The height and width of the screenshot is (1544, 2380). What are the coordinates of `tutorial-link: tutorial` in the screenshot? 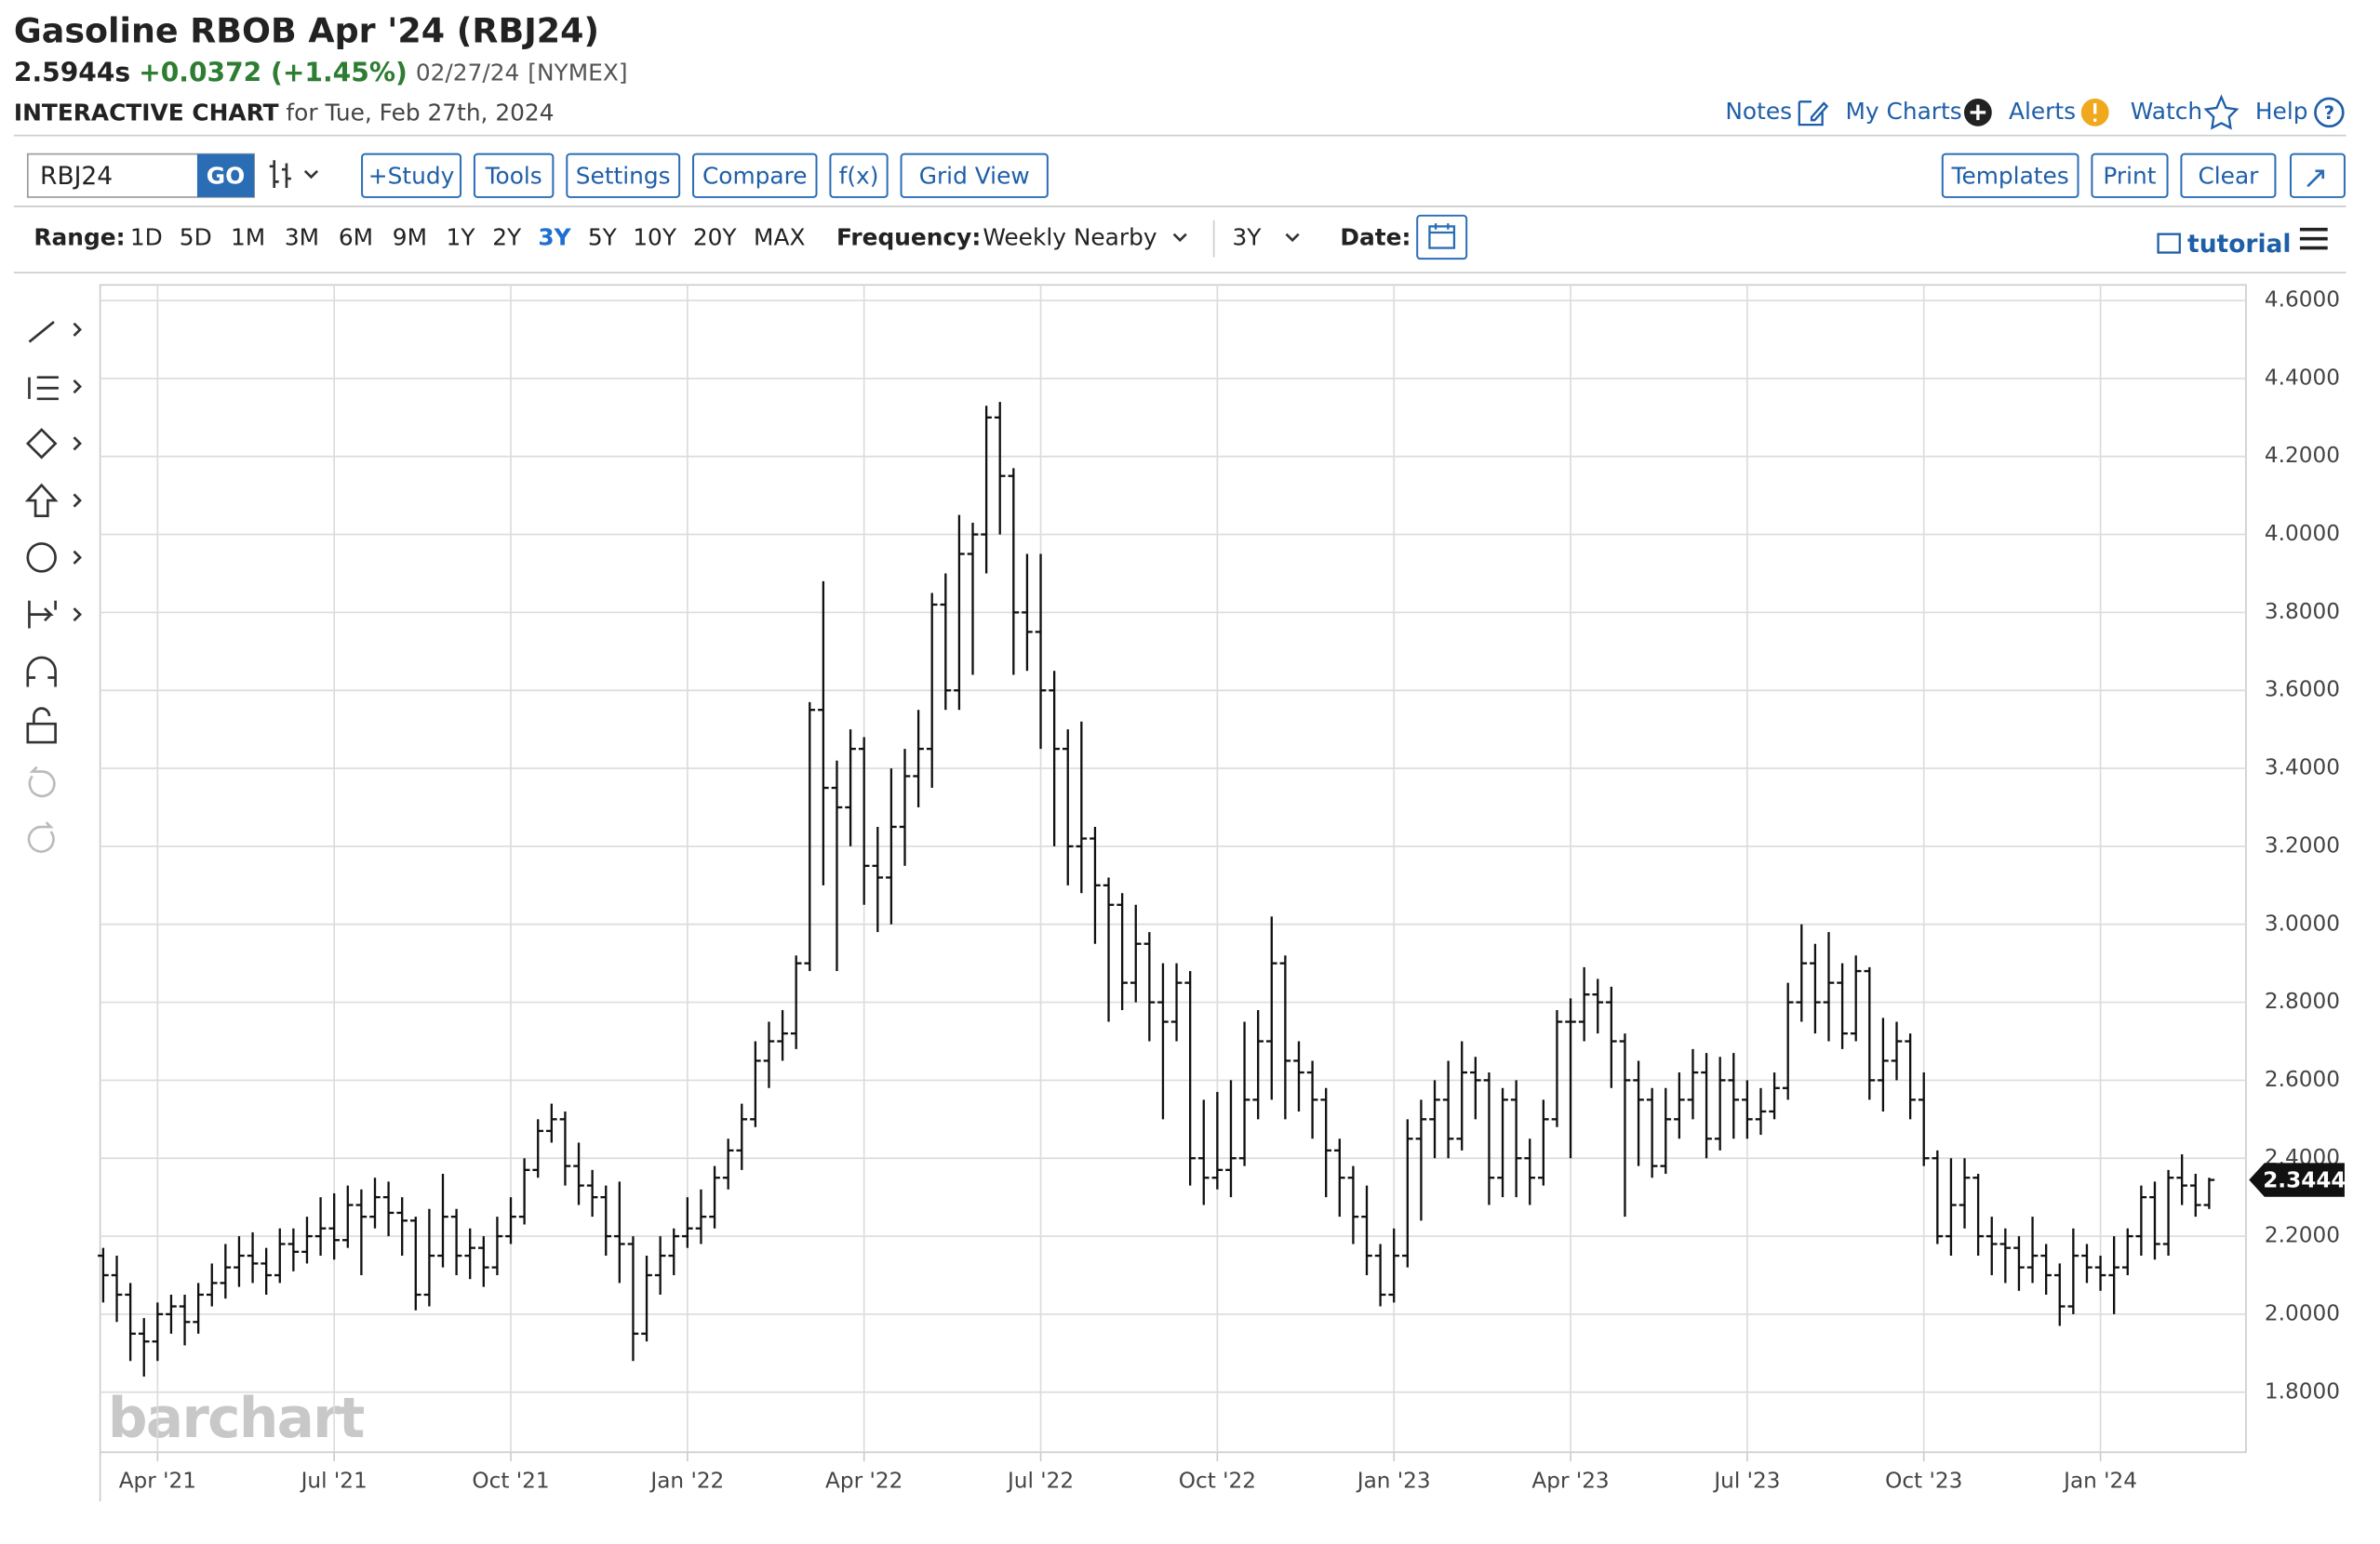 It's located at (2224, 245).